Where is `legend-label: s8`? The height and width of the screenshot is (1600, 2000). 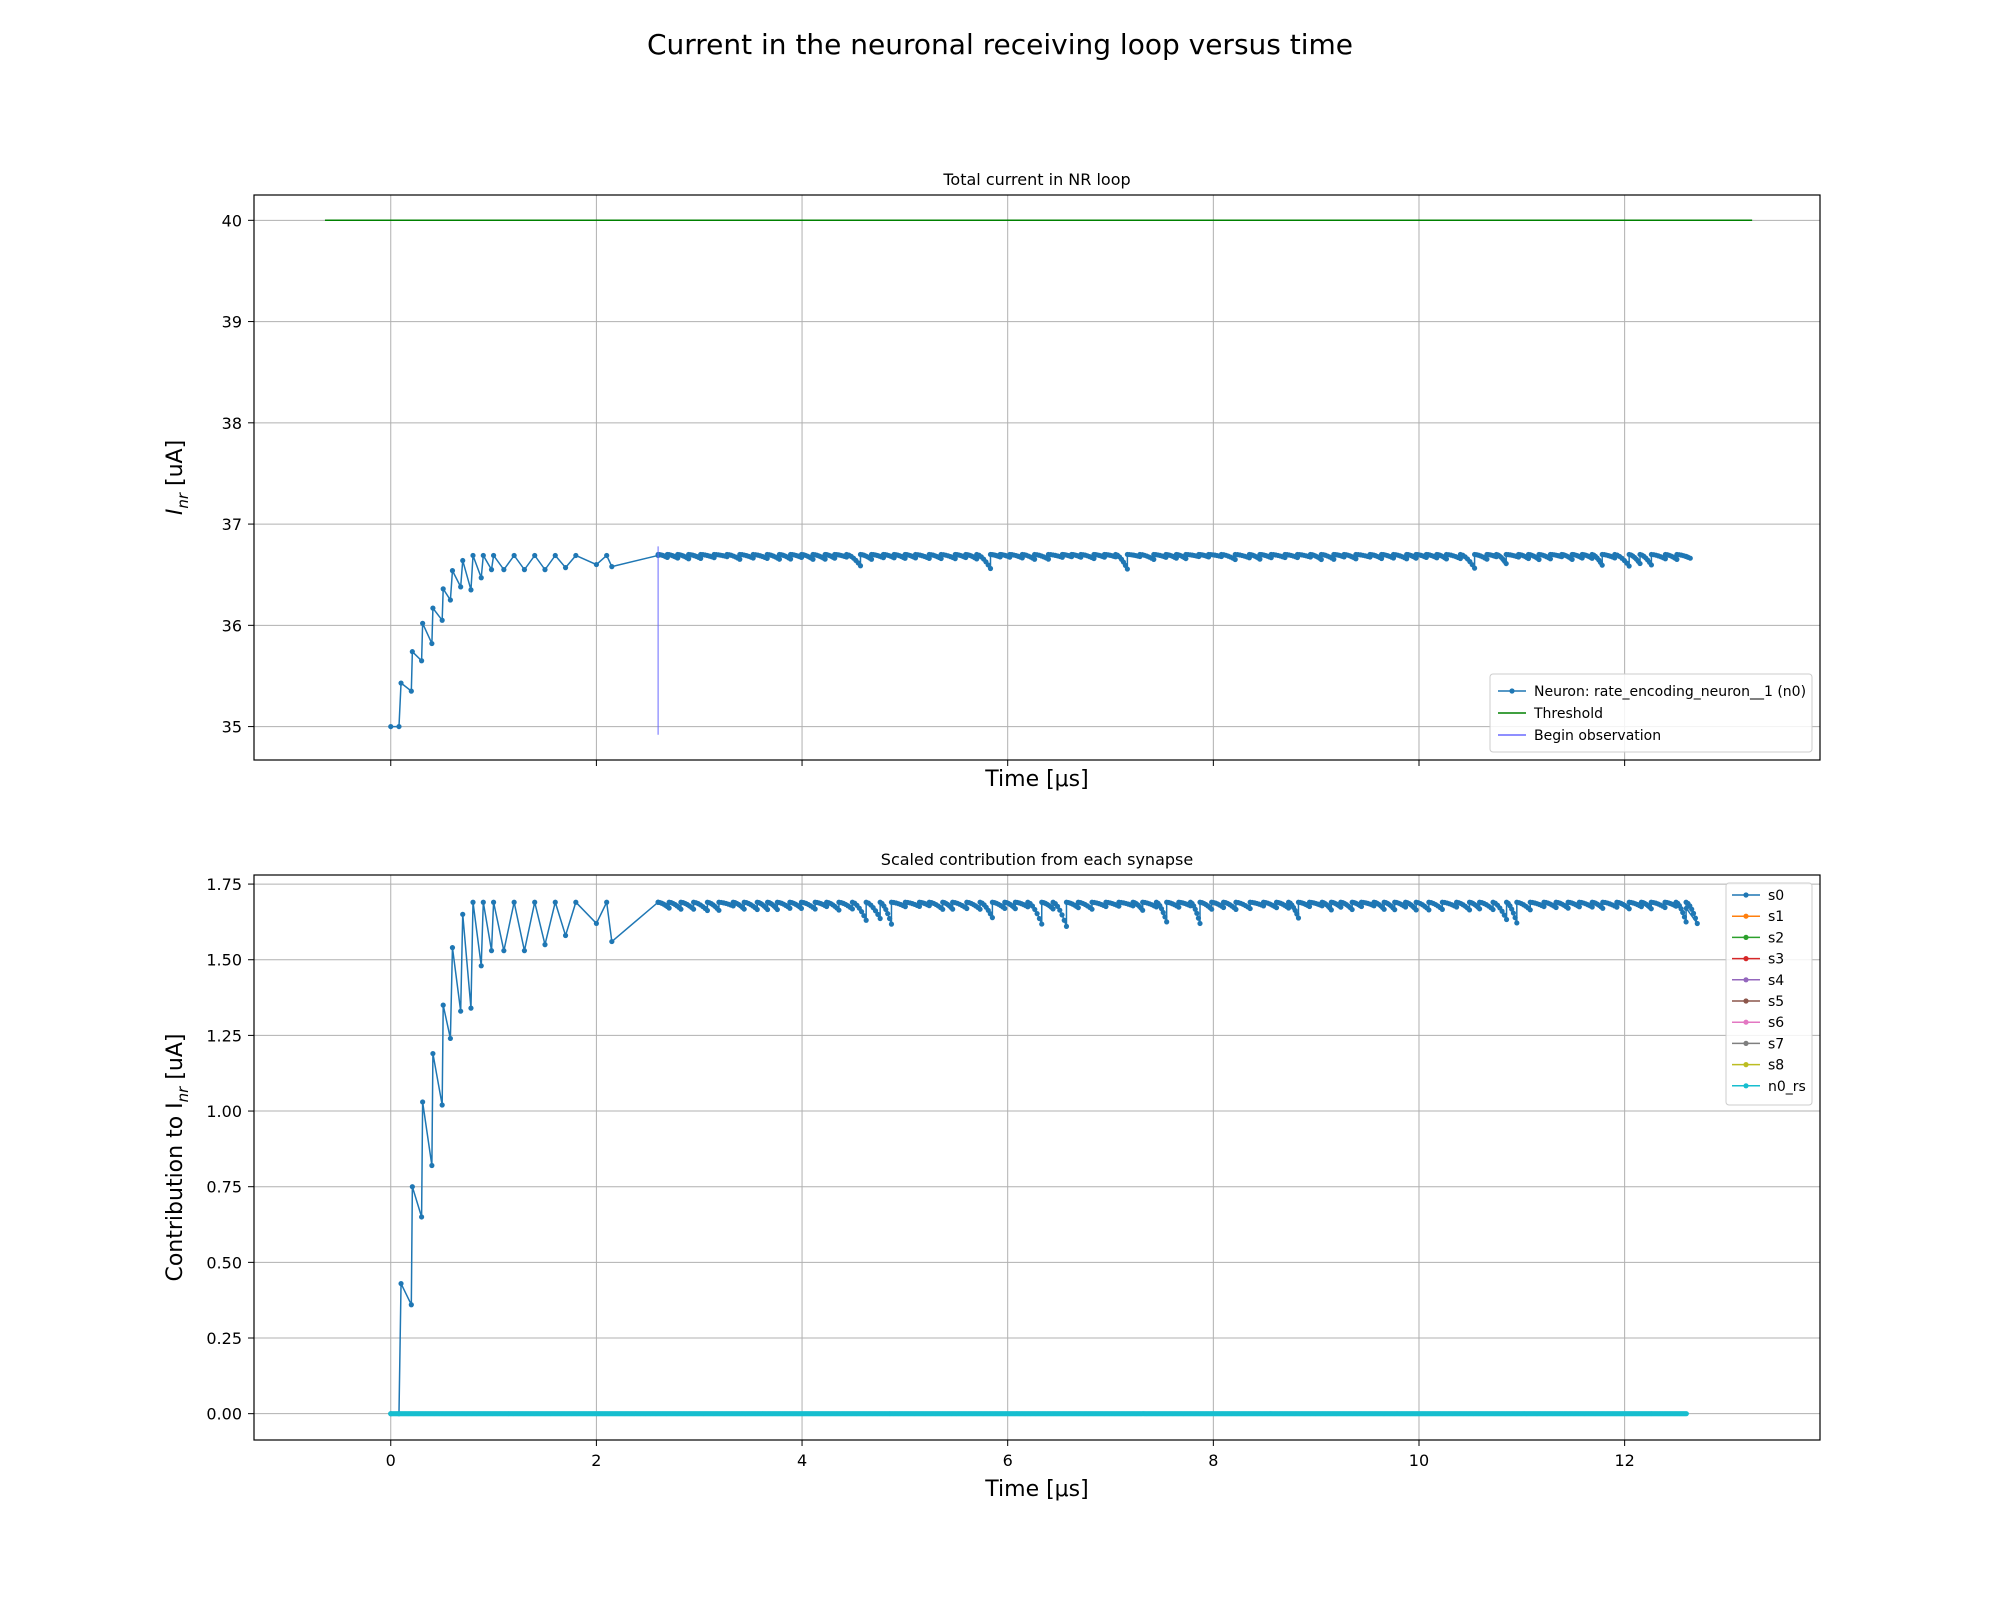
legend-label: s8 is located at coordinates (1776, 1066).